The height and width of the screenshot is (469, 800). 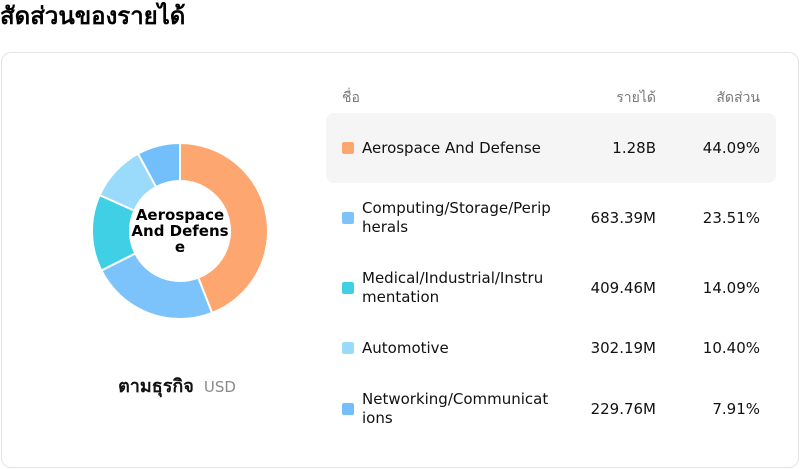 What do you see at coordinates (731, 218) in the screenshot?
I see `segment-share: 23.51%` at bounding box center [731, 218].